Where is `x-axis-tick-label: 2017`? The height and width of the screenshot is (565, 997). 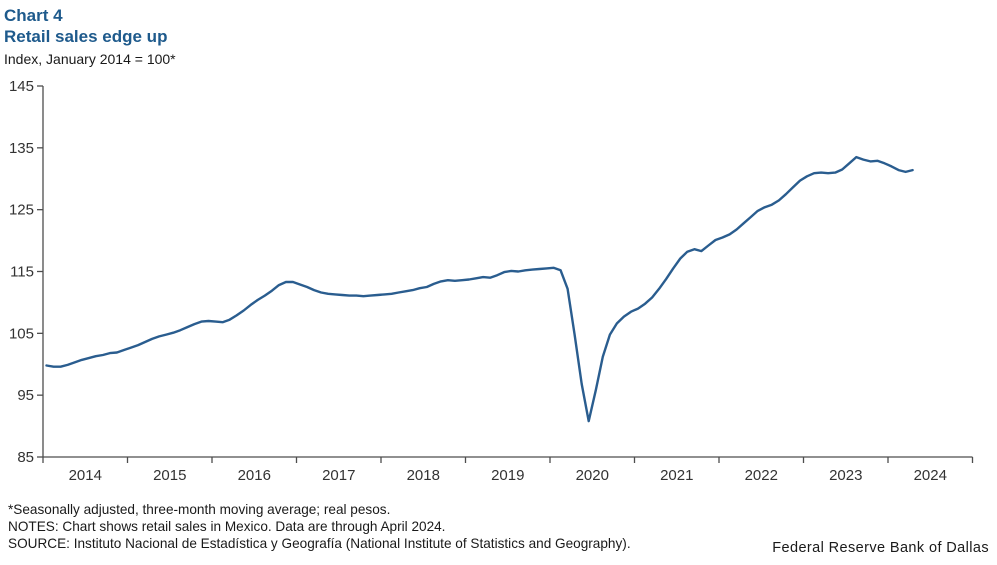
x-axis-tick-label: 2017 is located at coordinates (338, 475).